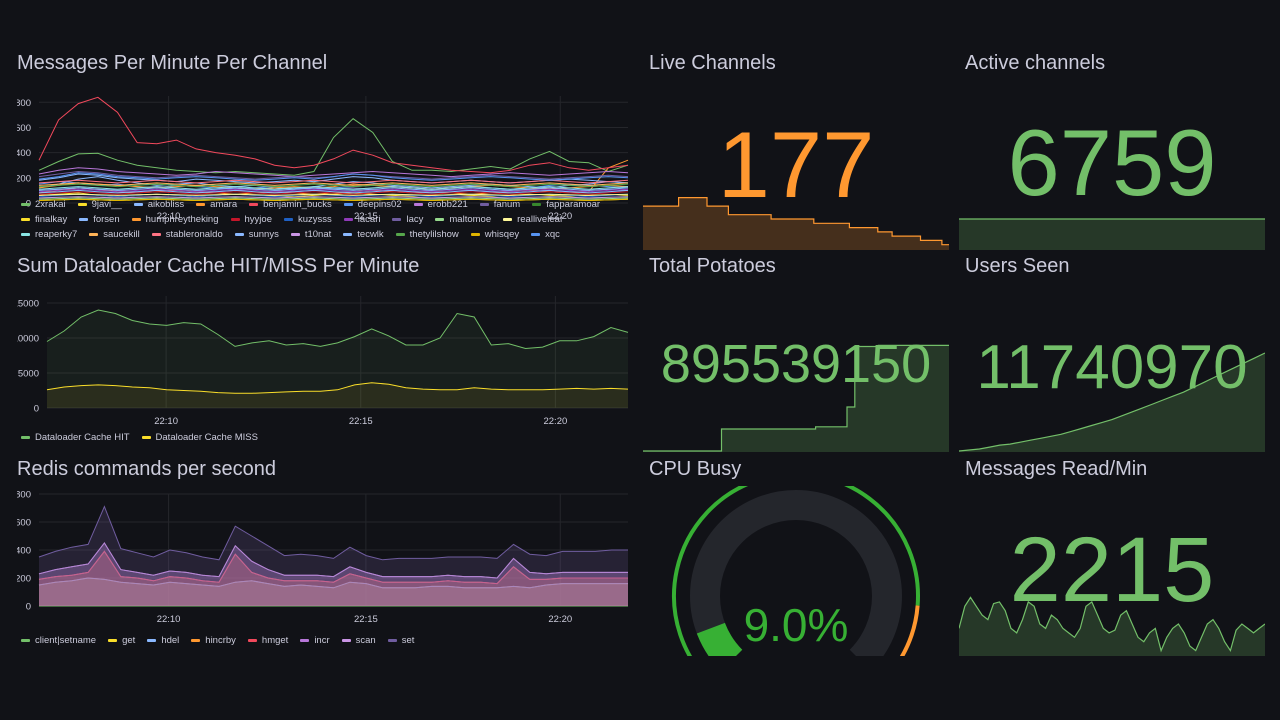 The image size is (1280, 720). Describe the element at coordinates (407, 219) in the screenshot. I see `legend-item: lacy` at that location.